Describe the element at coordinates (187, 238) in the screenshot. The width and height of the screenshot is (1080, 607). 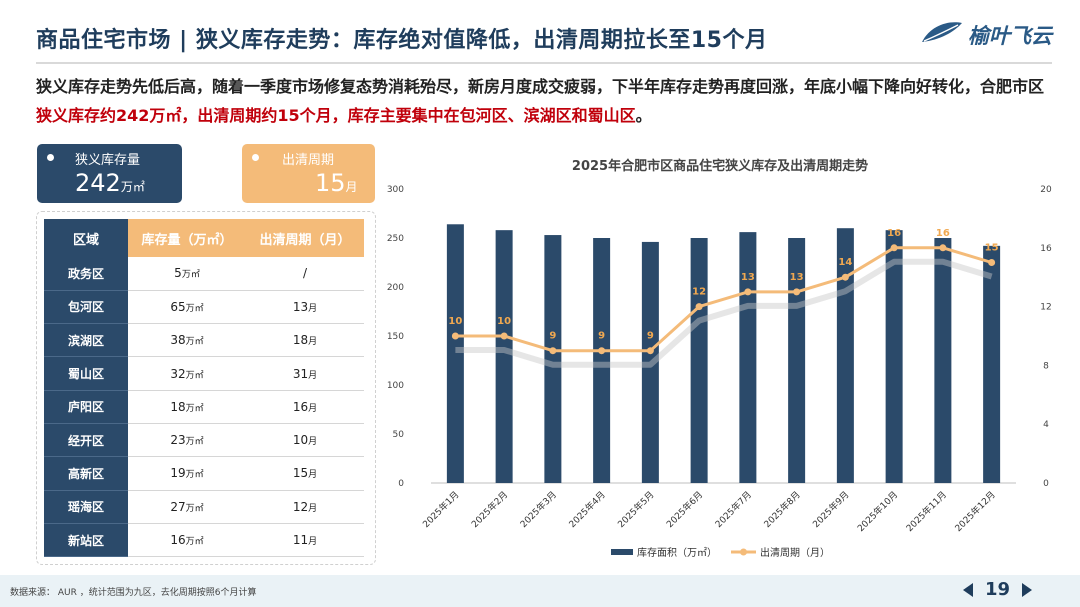
I see `header-stock: 库存量（万㎡）` at that location.